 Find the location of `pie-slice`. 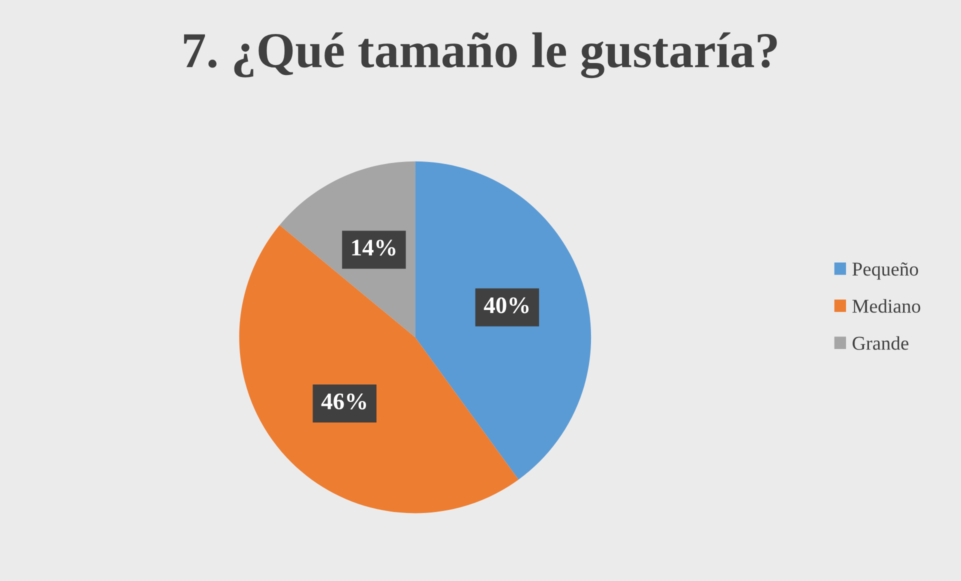

pie-slice is located at coordinates (503, 320).